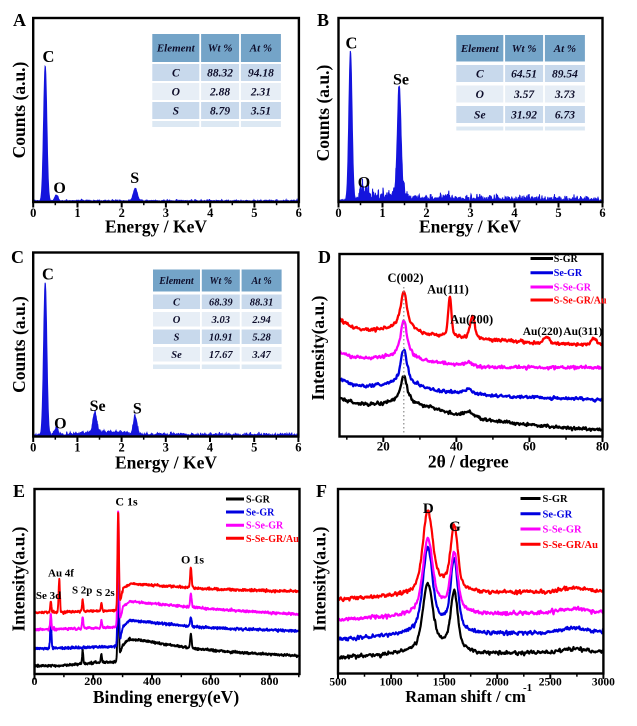 This screenshot has height=726, width=637. Describe the element at coordinates (61, 574) in the screenshot. I see `svg-text: Au 4f` at that location.